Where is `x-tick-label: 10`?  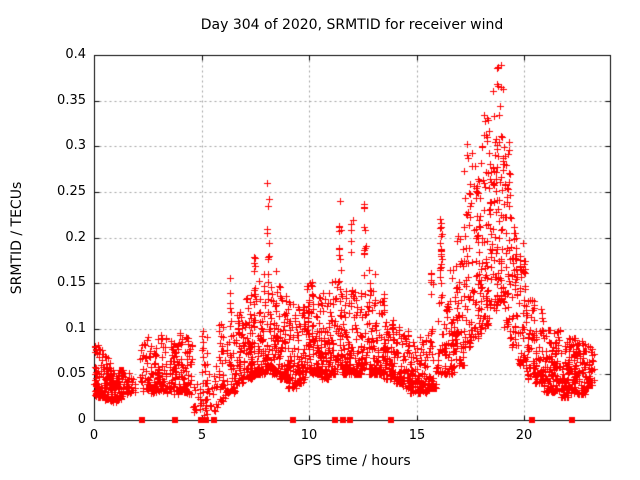
x-tick-label: 10 is located at coordinates (309, 435).